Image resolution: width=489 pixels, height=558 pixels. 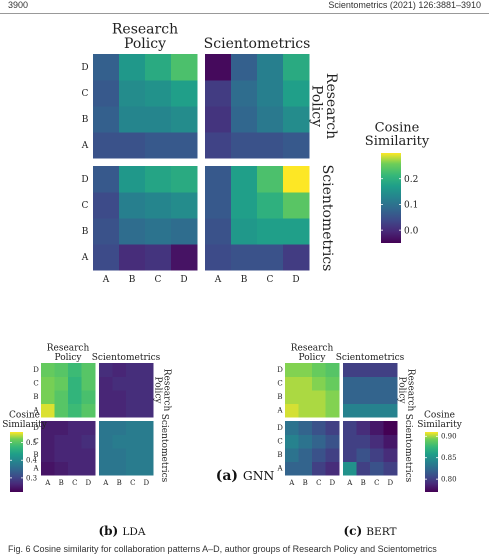 What do you see at coordinates (106, 67) in the screenshot?
I see `heatmap-cell-gnn-rp_rp-DA` at bounding box center [106, 67].